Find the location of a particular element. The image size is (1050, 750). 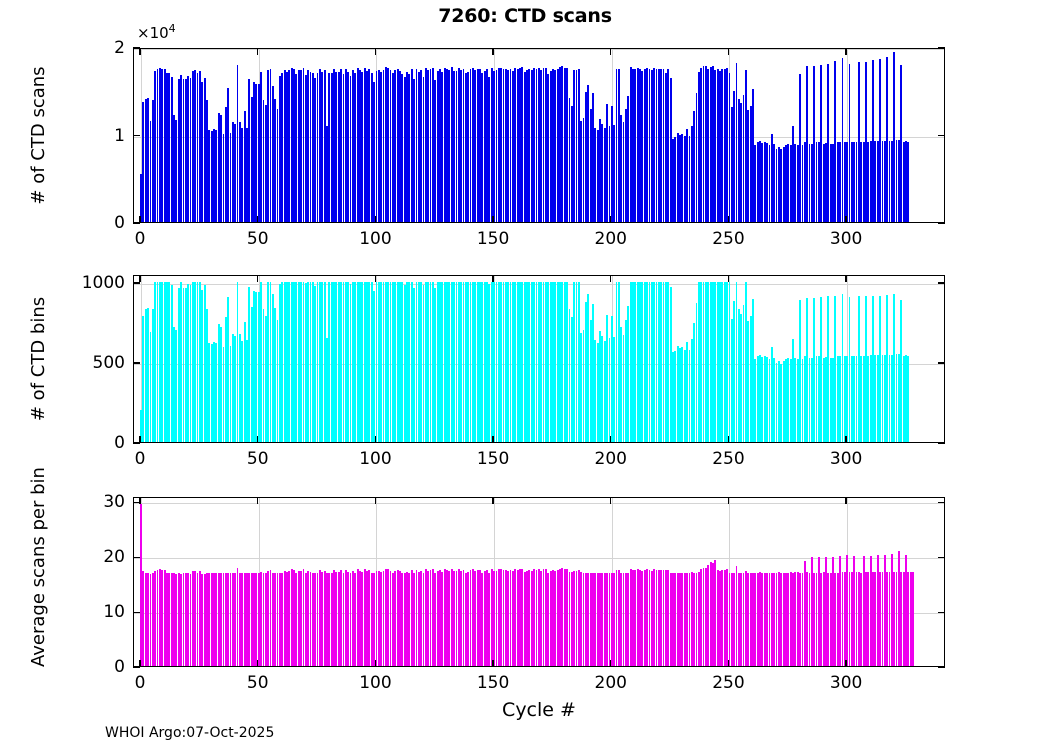

y-tick-label: 0 is located at coordinates (119, 667).